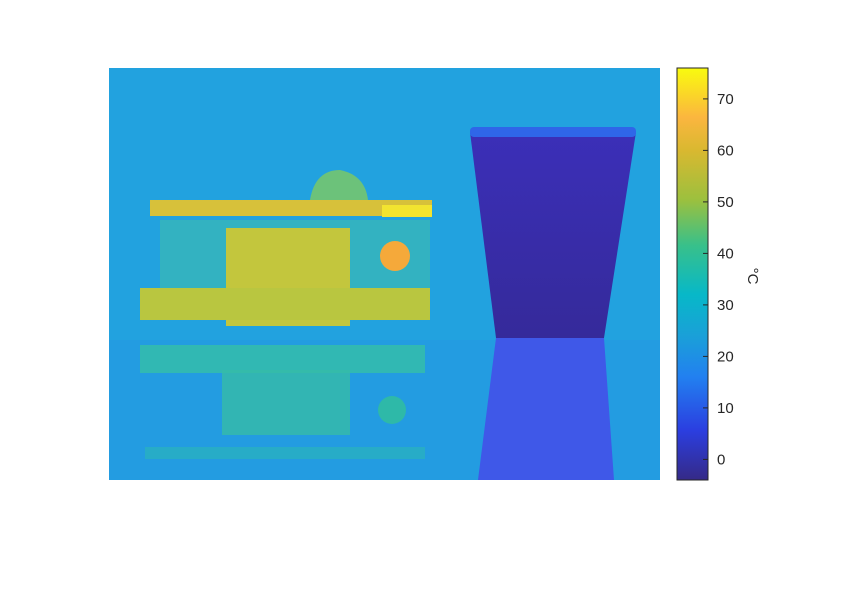  Describe the element at coordinates (339, 185) in the screenshot. I see `device-knob` at that location.